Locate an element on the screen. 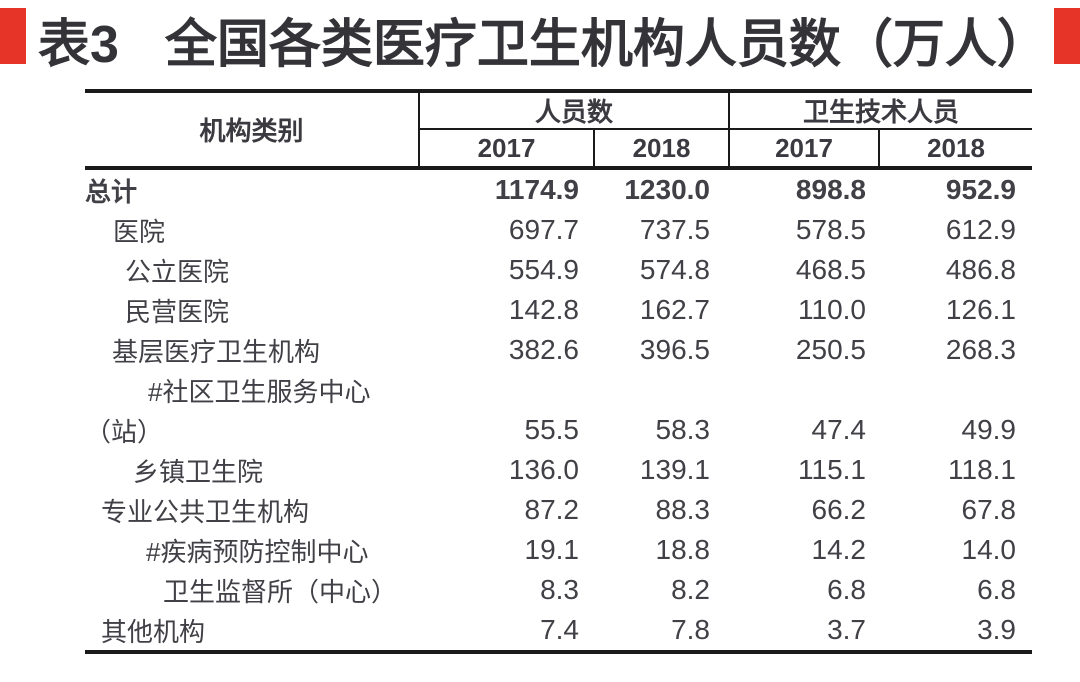 The height and width of the screenshot is (682, 1080). cell-value: 382.6 is located at coordinates (543, 349).